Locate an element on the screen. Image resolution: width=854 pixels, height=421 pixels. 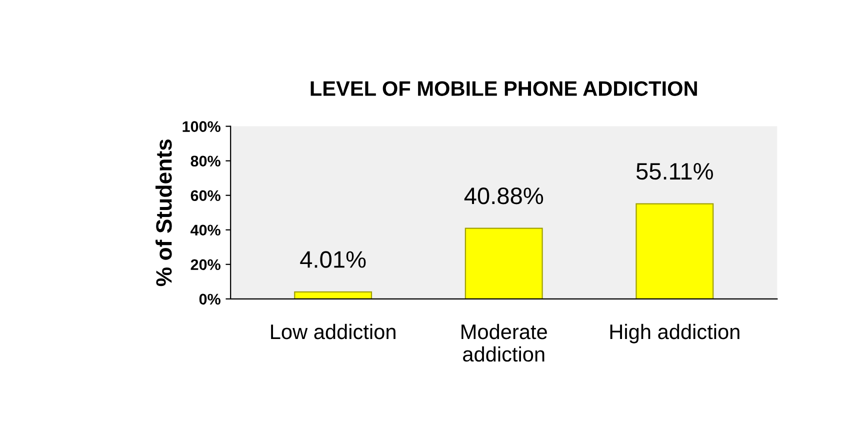
data-label: 4.01% is located at coordinates (333, 259).